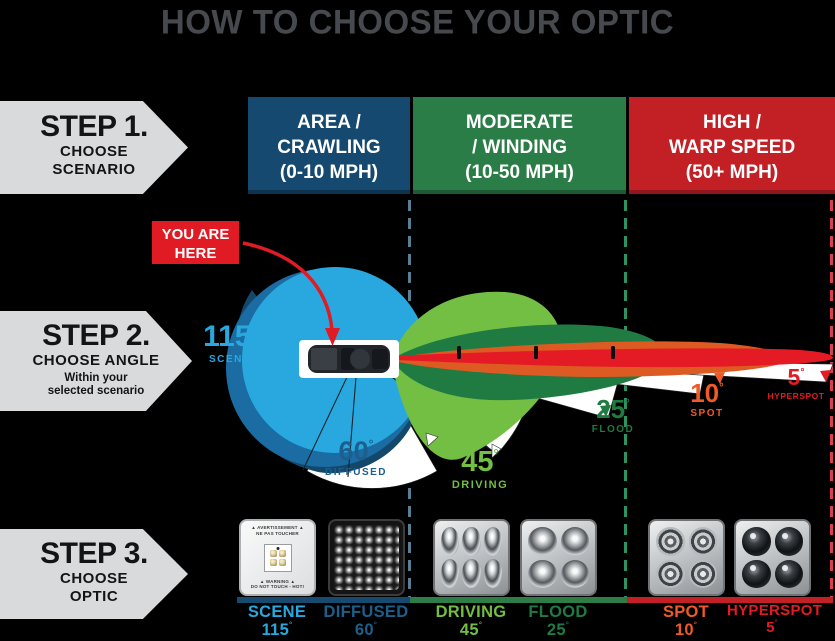 Image resolution: width=835 pixels, height=641 pixels. What do you see at coordinates (93, 578) in the screenshot?
I see `step-3-line1: CHOOSE` at bounding box center [93, 578].